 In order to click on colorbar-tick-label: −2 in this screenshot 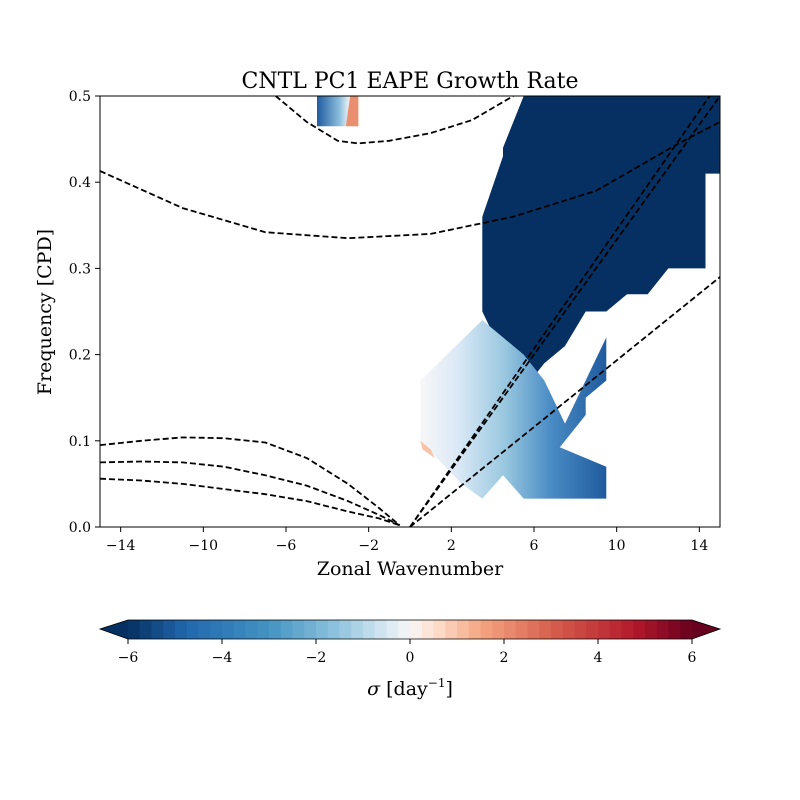, I will do `click(316, 658)`.